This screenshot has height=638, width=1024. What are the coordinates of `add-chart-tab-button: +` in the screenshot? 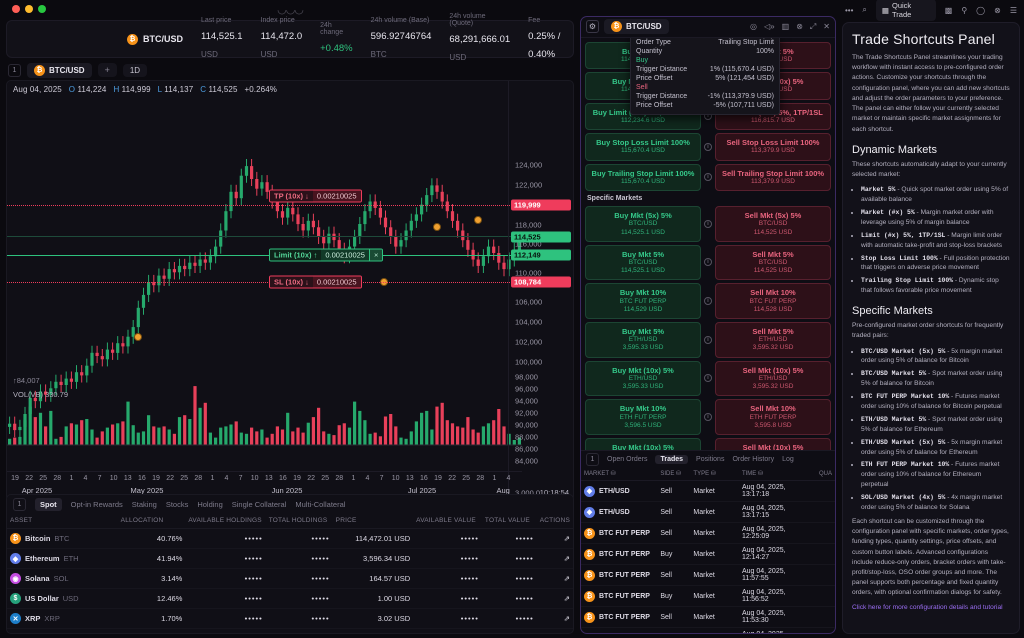 It's located at (107, 70).